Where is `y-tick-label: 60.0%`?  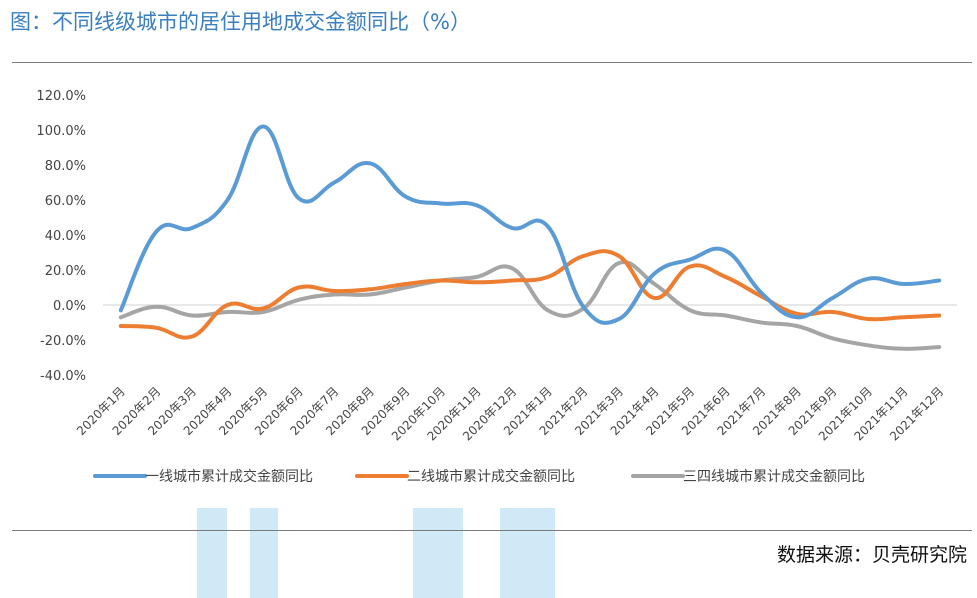 y-tick-label: 60.0% is located at coordinates (65, 201).